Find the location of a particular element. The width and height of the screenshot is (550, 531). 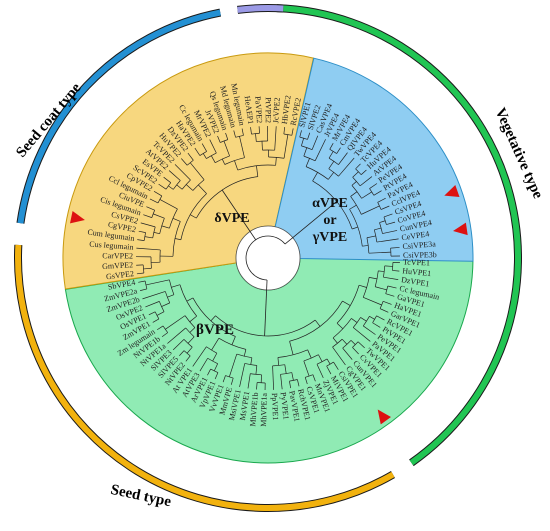

leaf-label: JcVPE2 is located at coordinates (276, 110).